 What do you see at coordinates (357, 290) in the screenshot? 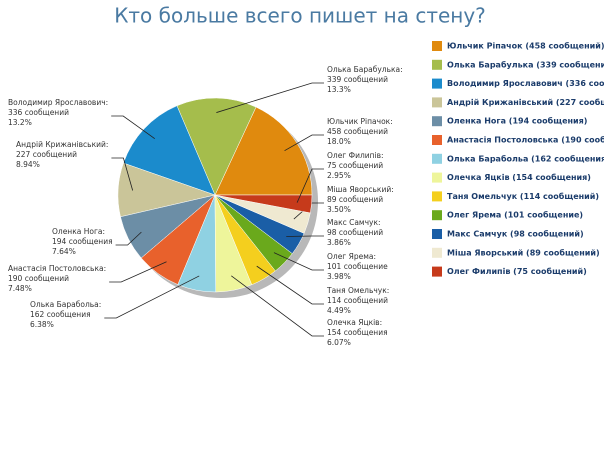
I see `label-name: Таня Омельчук:` at bounding box center [357, 290].